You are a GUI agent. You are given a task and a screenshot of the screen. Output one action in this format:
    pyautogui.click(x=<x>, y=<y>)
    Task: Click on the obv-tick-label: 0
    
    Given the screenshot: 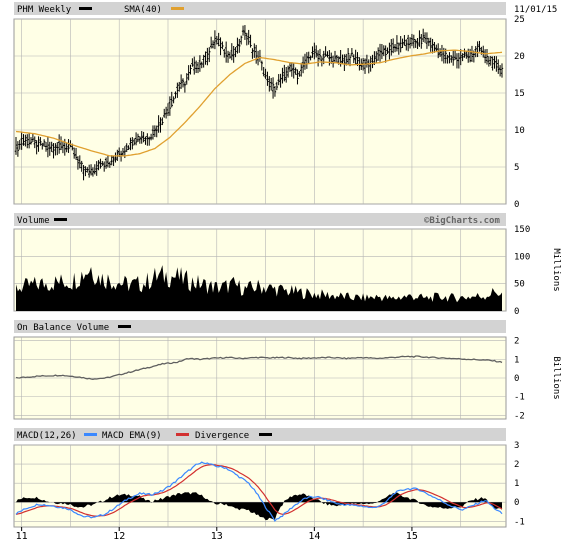 What is the action you would take?
    pyautogui.click(x=516, y=379)
    